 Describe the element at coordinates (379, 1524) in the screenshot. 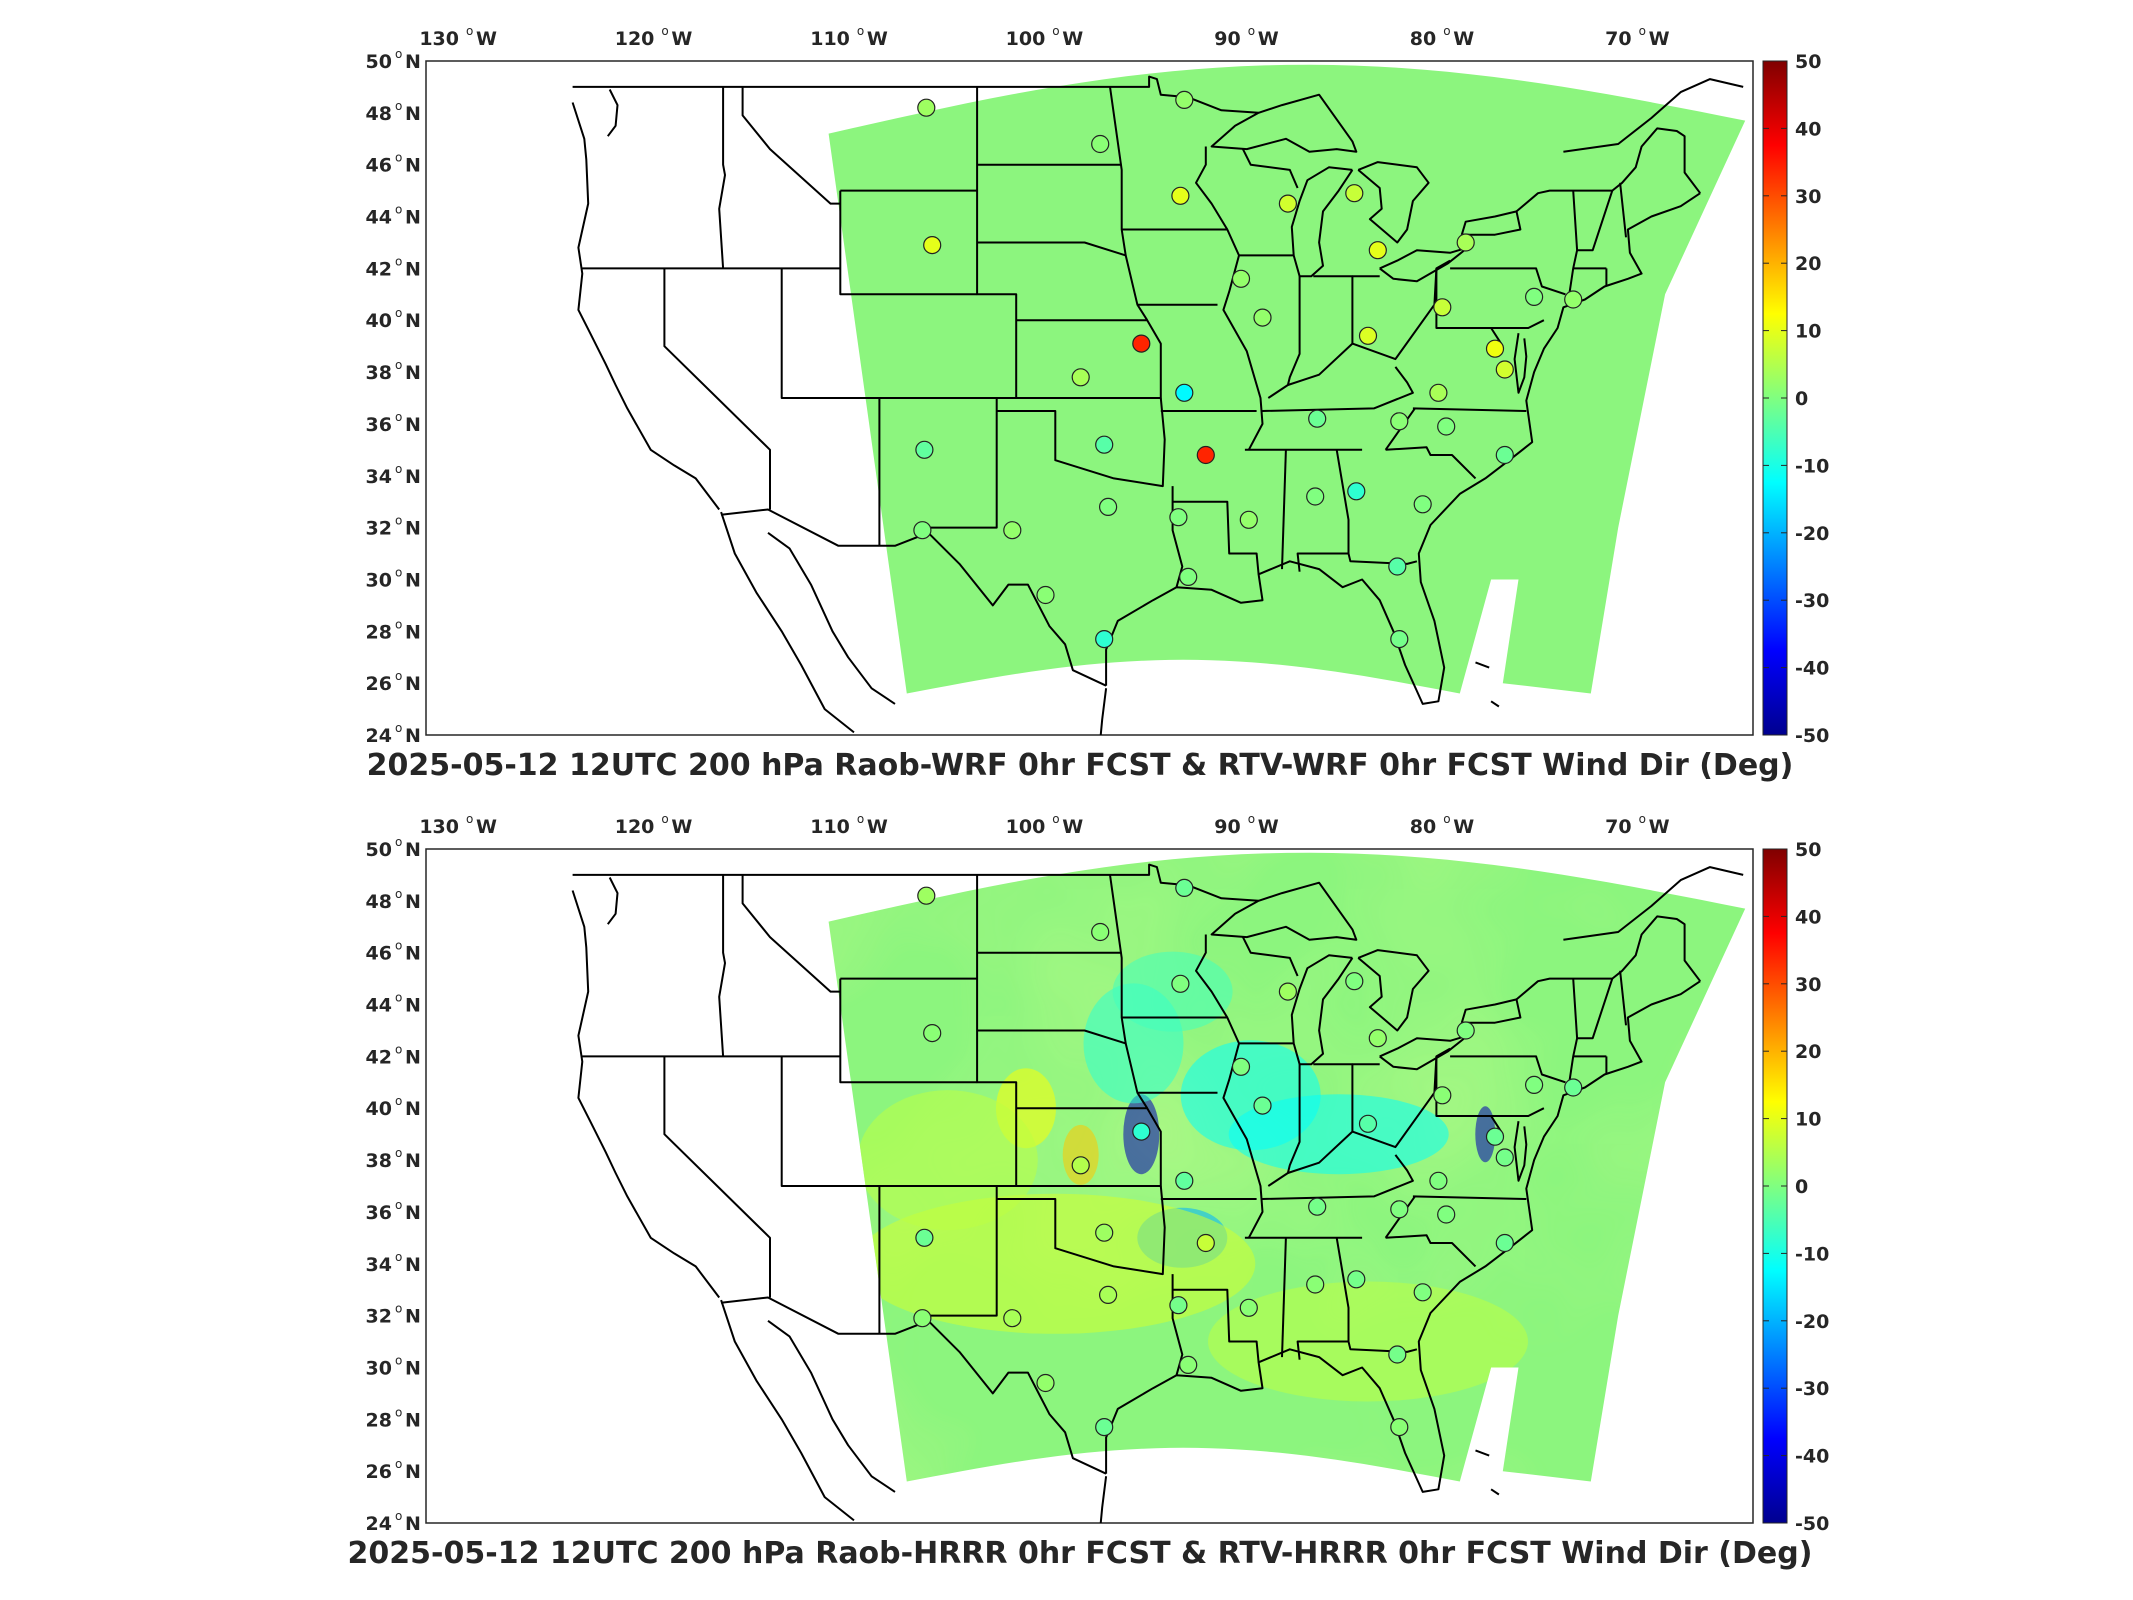

I see `y-tick-label: 24` at that location.